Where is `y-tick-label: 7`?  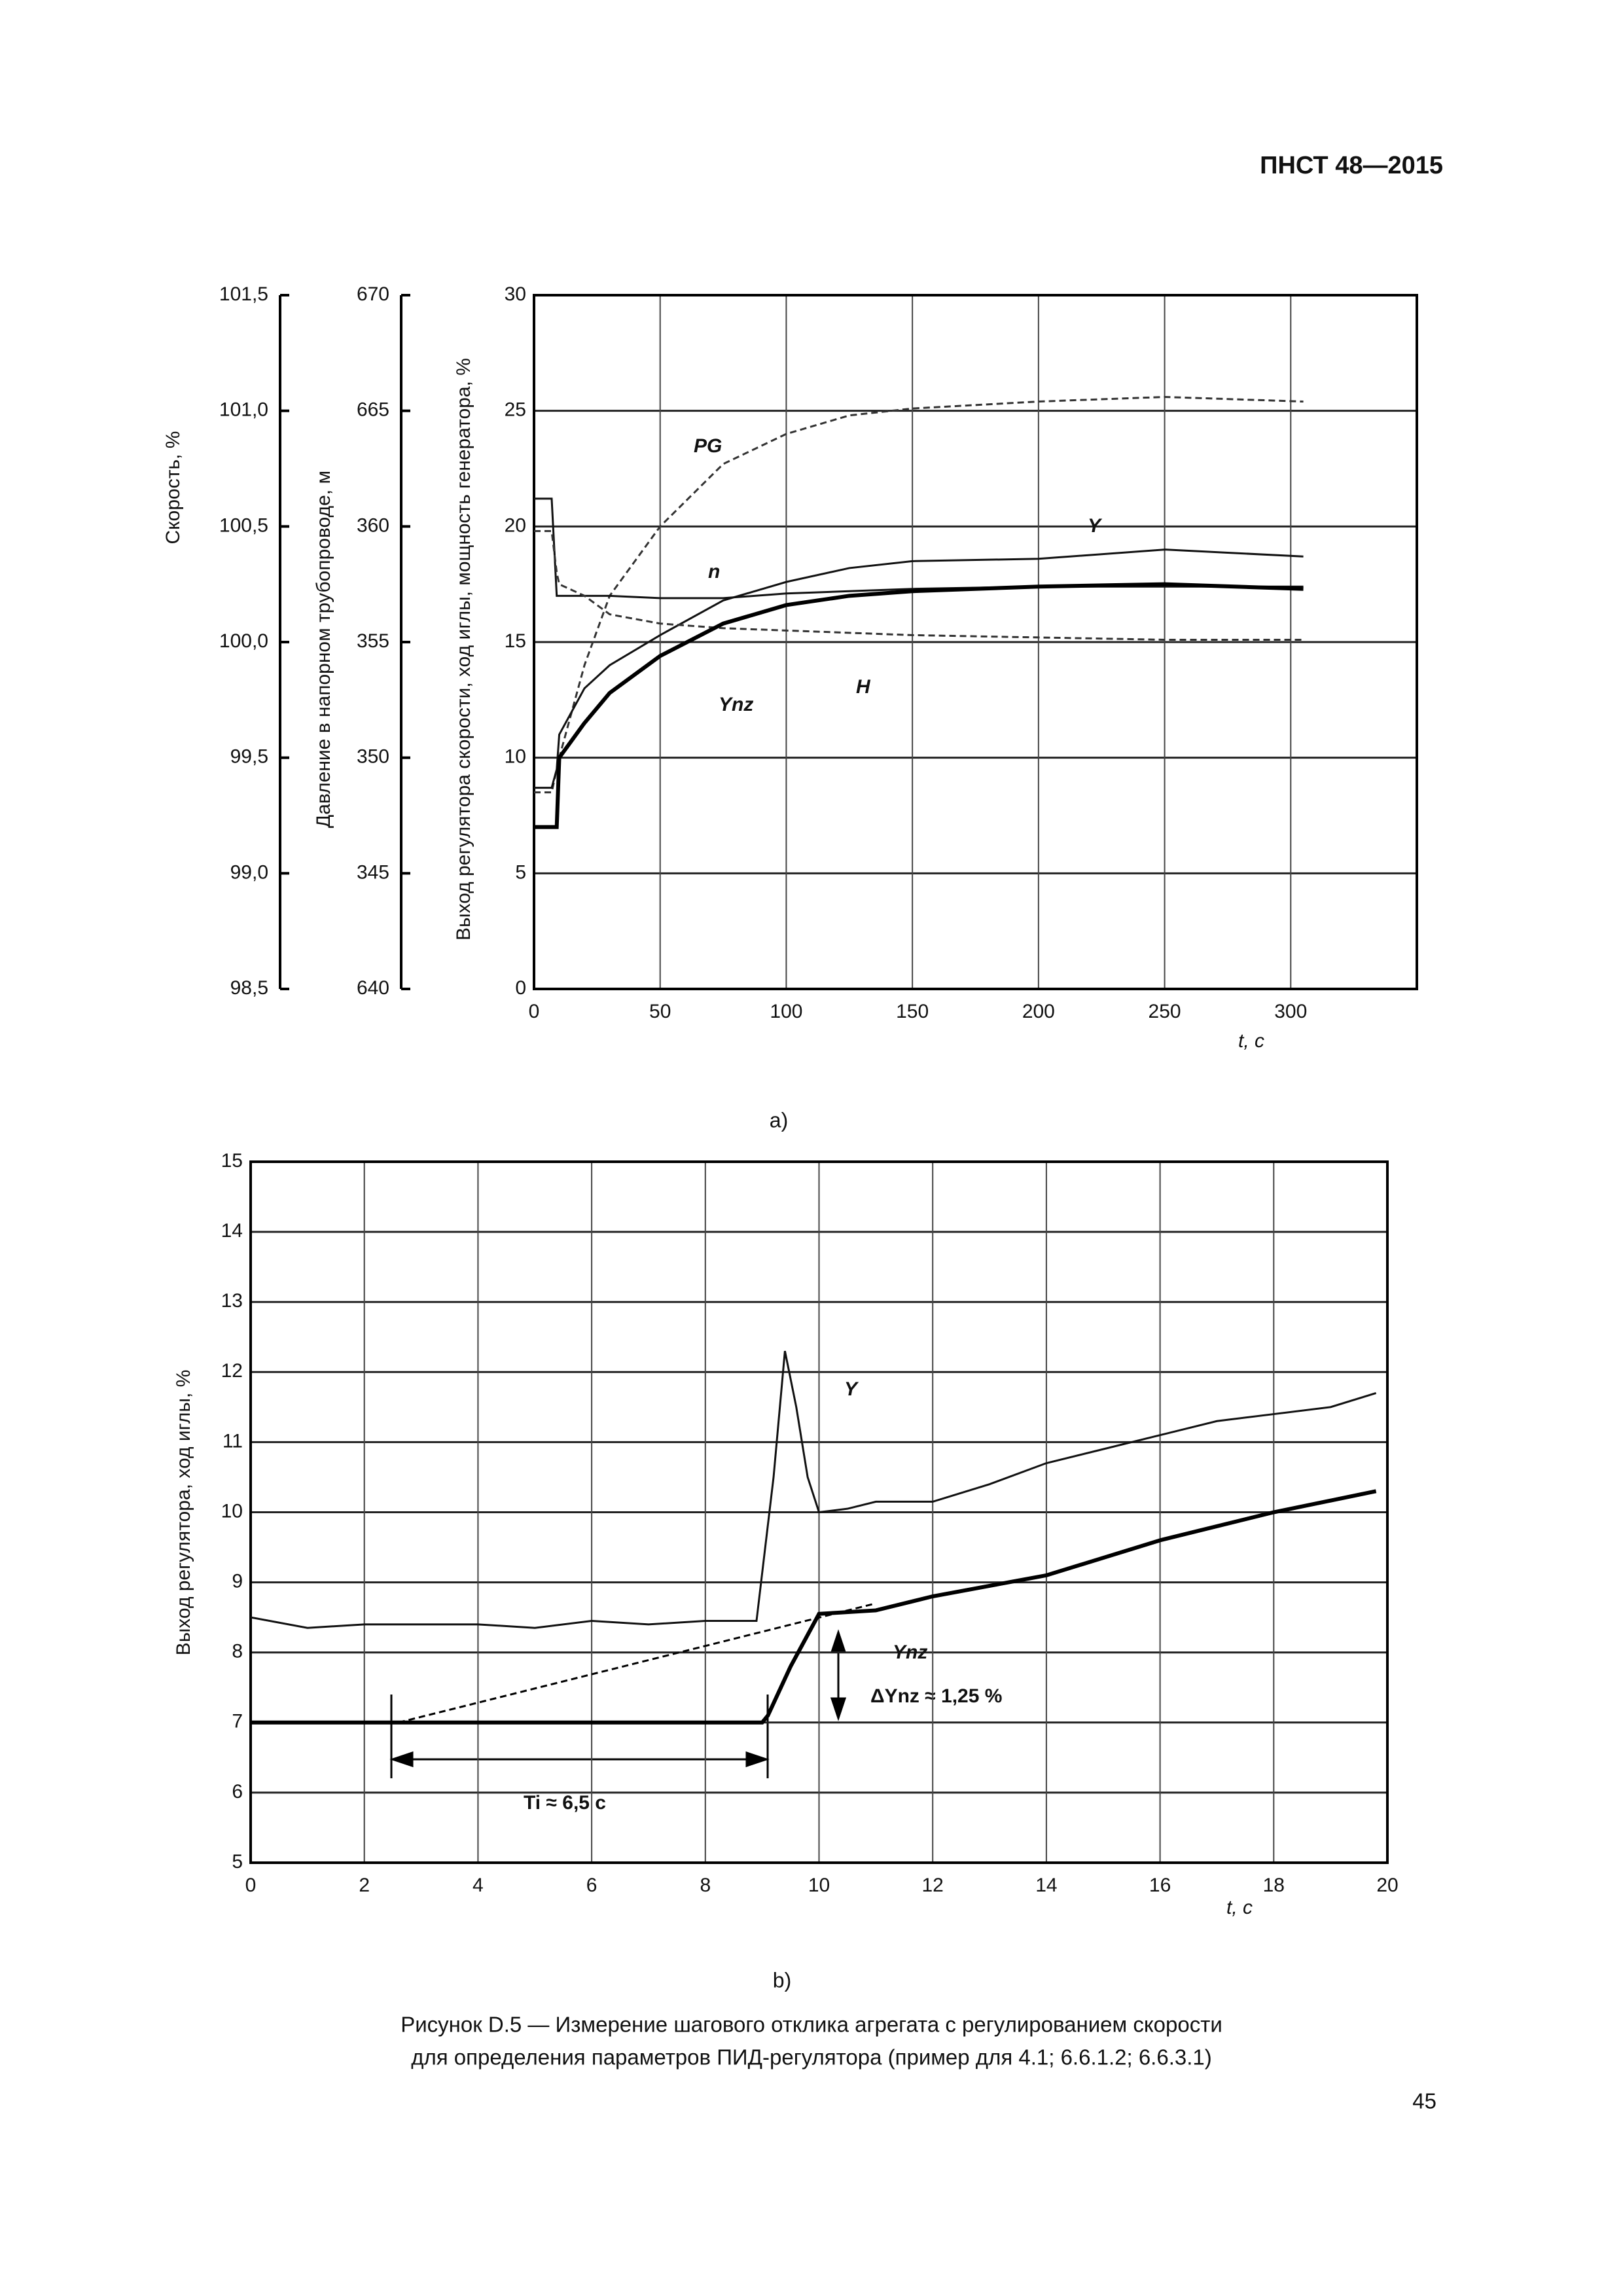 y-tick-label: 7 is located at coordinates (238, 1721).